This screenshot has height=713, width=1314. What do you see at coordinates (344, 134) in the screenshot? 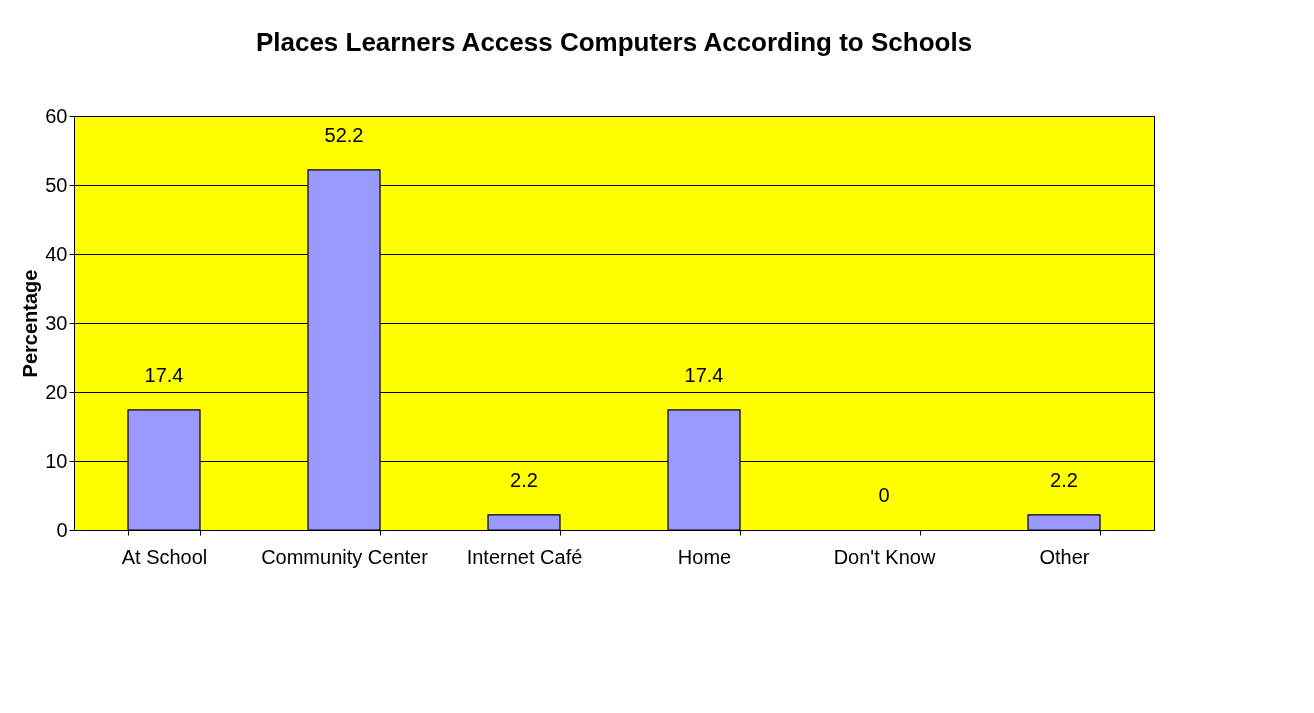
I see `data-label: 52.2` at bounding box center [344, 134].